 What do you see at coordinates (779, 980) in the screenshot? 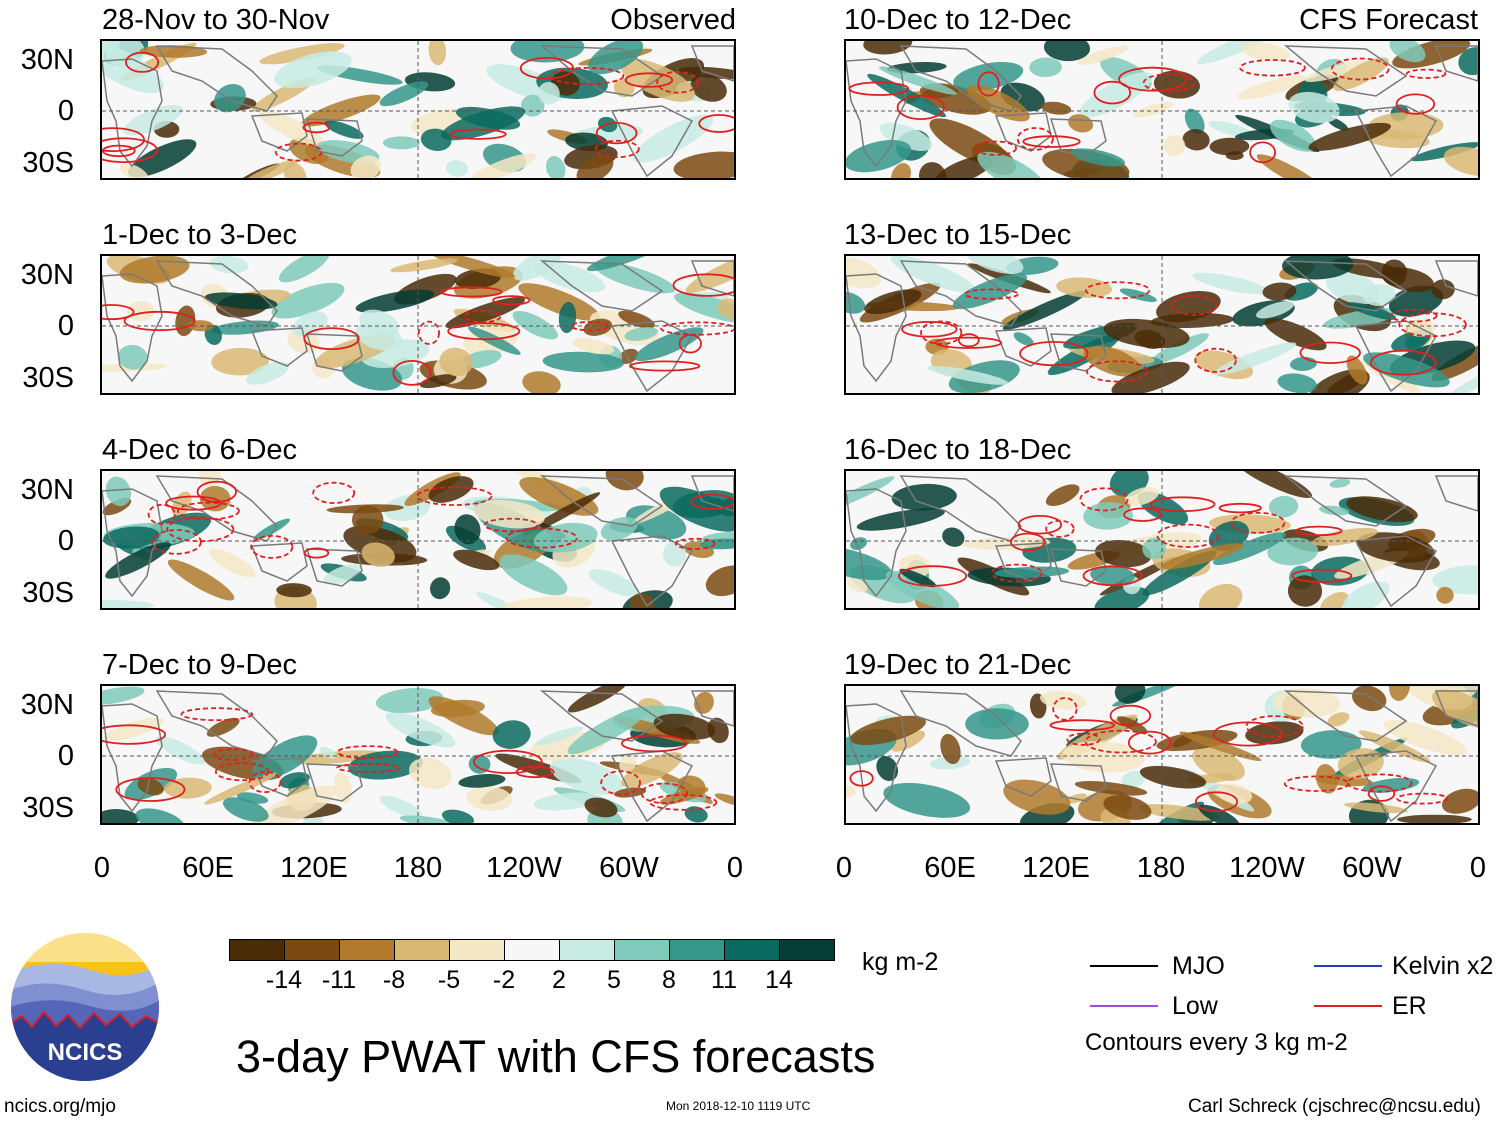
I see `colorbar-tick-label: 14` at bounding box center [779, 980].